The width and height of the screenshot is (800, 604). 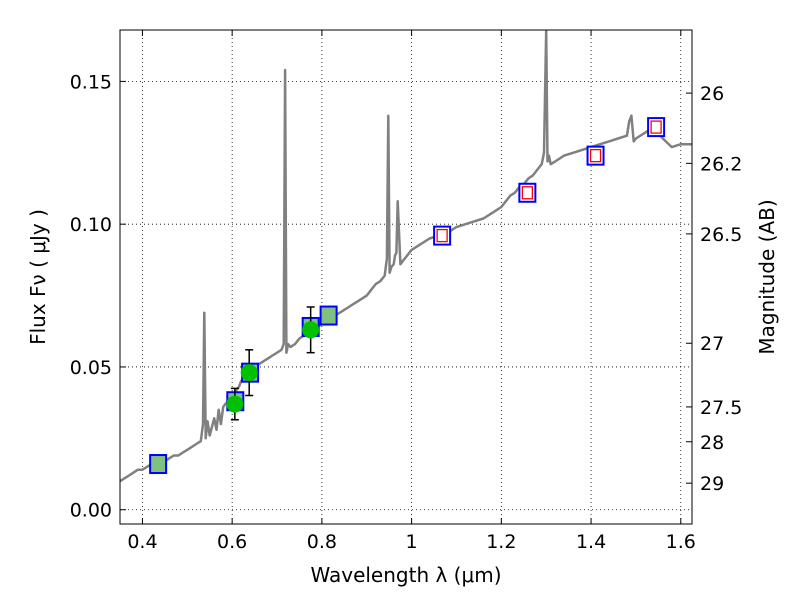 What do you see at coordinates (591, 542) in the screenshot?
I see `x-tick-label: 1.4` at bounding box center [591, 542].